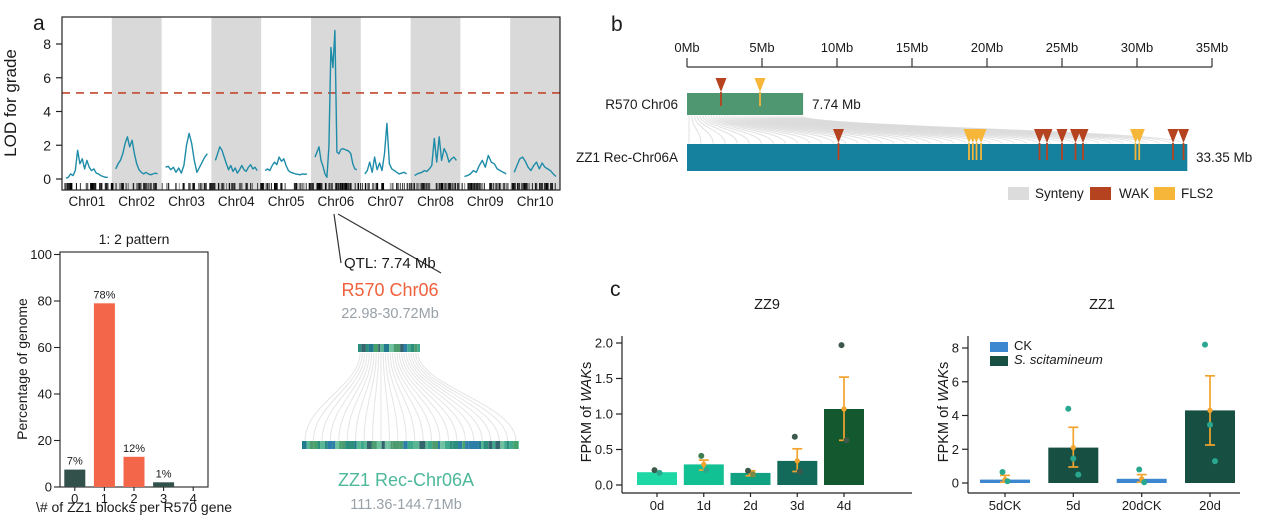  Describe the element at coordinates (955, 483) in the screenshot. I see `fpkm-ytick-label: 0` at that location.